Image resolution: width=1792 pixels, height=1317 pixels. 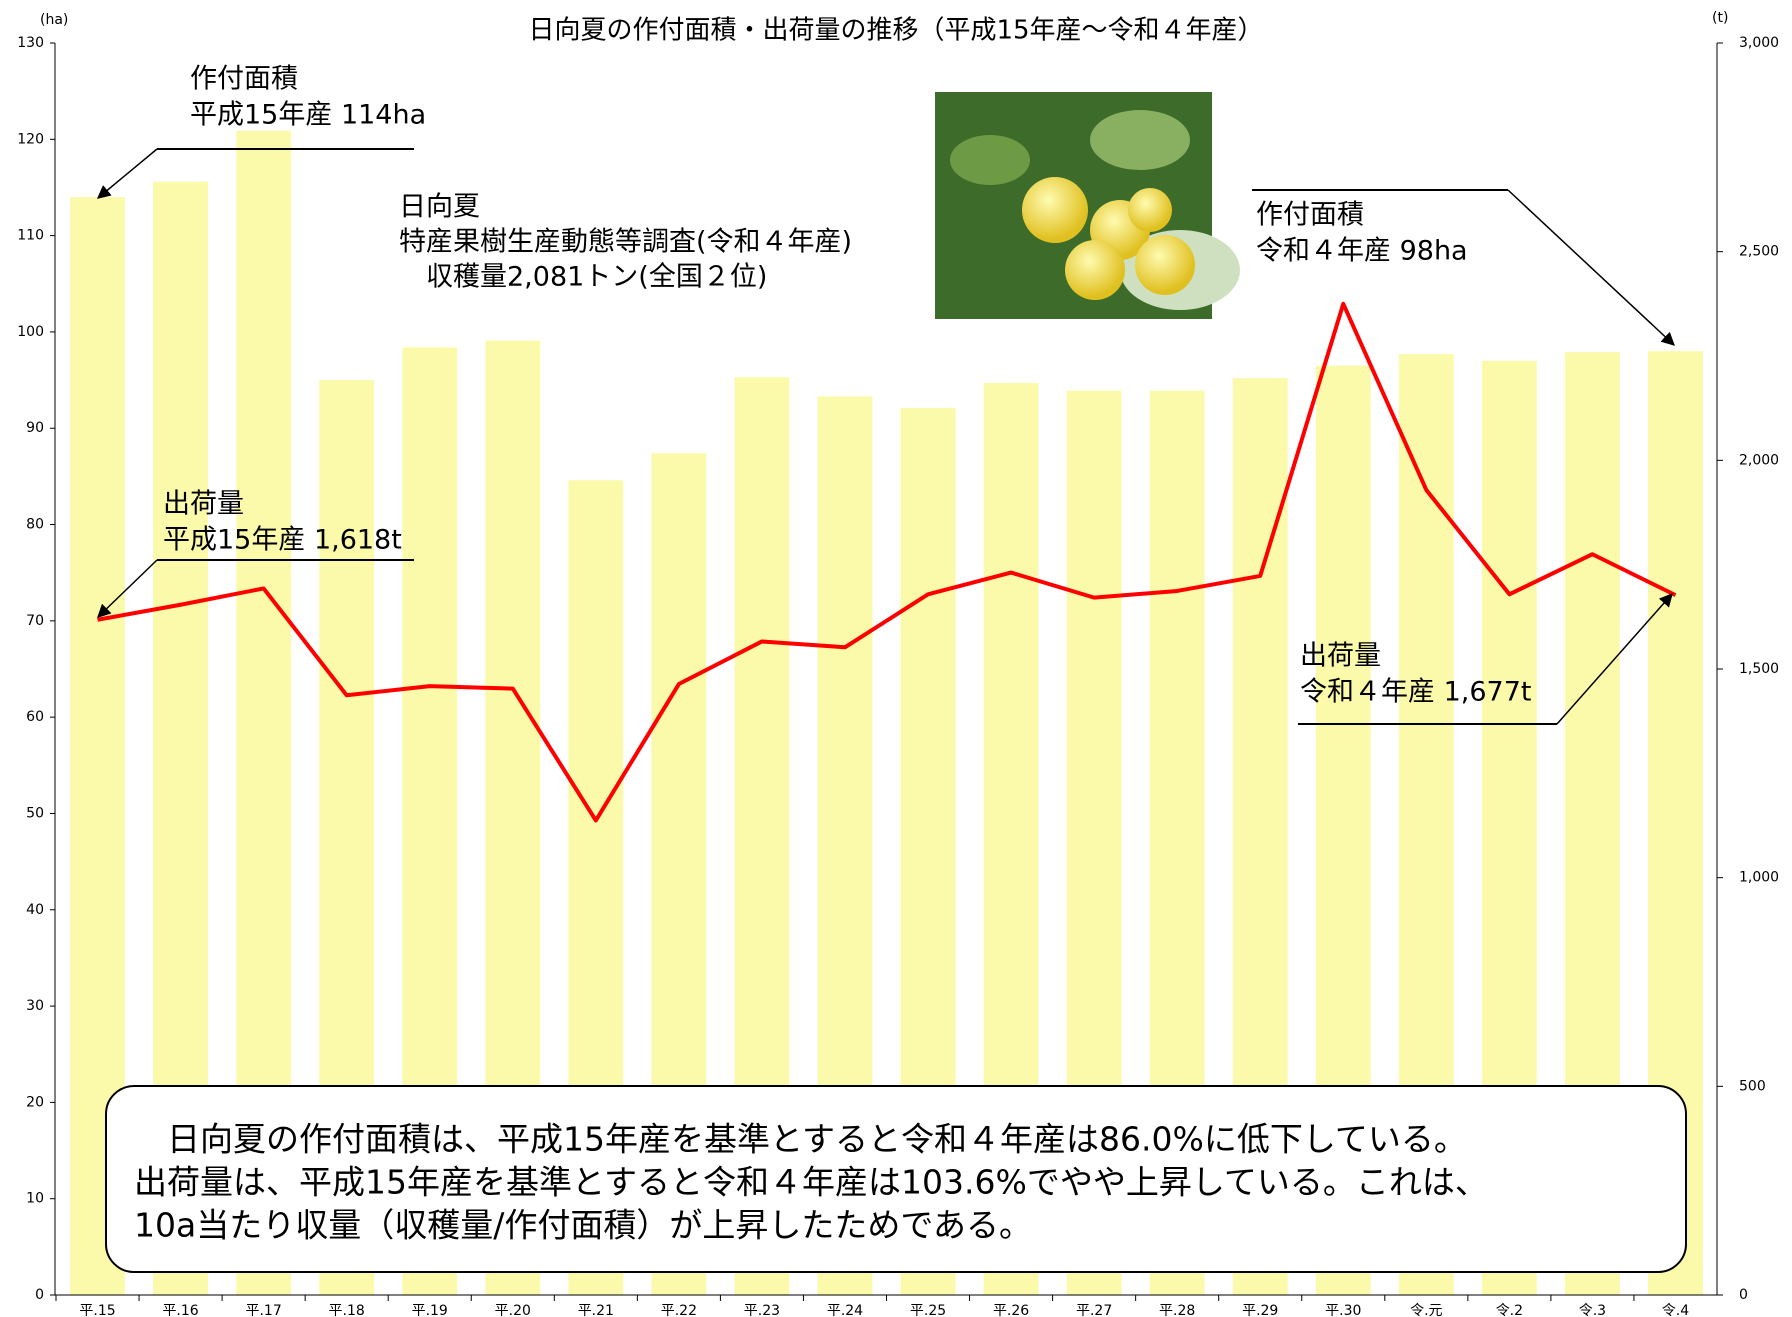 What do you see at coordinates (35, 717) in the screenshot?
I see `y-tick-label: 60` at bounding box center [35, 717].